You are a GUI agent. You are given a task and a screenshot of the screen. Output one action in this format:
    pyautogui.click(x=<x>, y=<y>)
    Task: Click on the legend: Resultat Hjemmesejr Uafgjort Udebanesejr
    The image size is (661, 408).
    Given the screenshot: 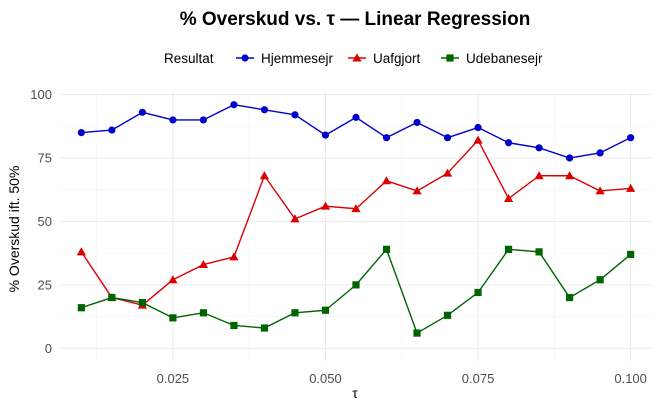 What is the action you would take?
    pyautogui.click(x=353, y=58)
    